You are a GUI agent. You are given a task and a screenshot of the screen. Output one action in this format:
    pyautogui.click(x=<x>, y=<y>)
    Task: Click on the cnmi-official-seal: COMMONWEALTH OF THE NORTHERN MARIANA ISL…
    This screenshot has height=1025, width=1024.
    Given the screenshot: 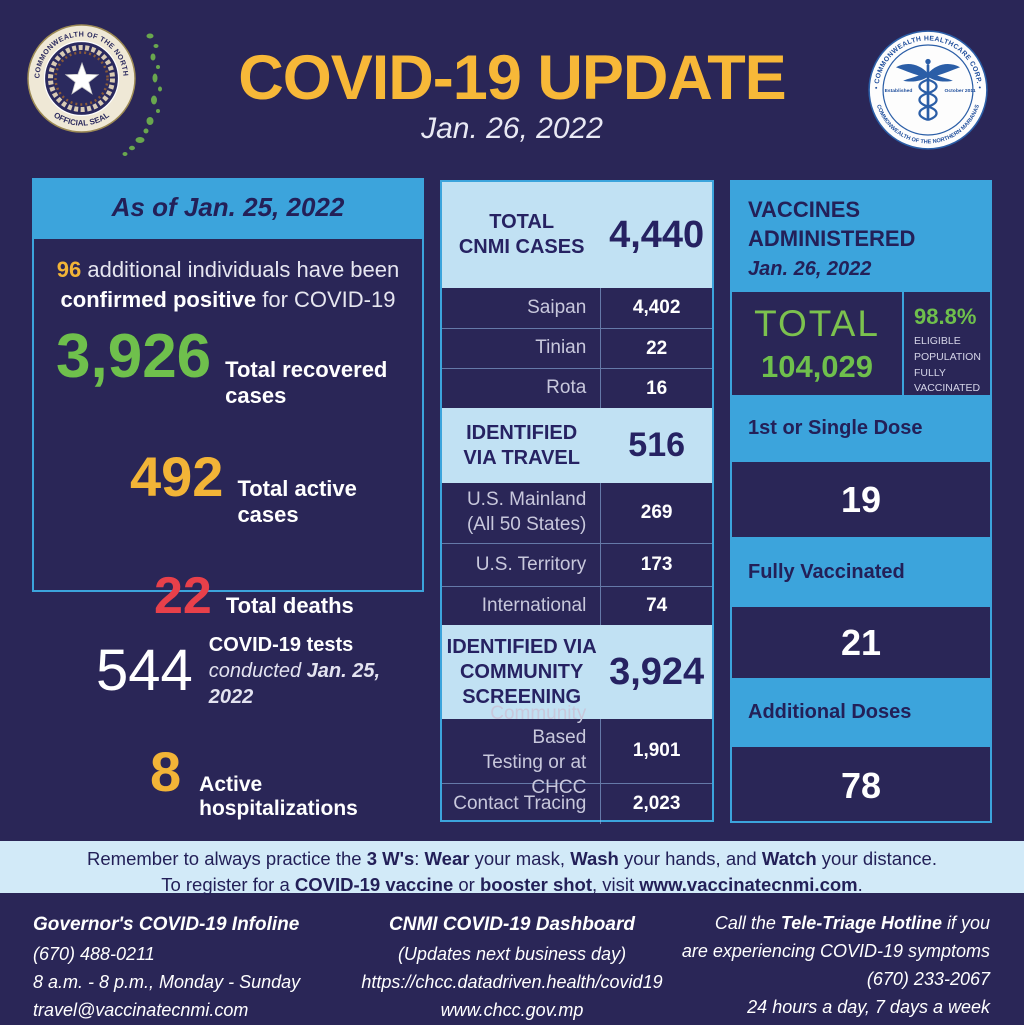 What is the action you would take?
    pyautogui.click(x=92, y=85)
    